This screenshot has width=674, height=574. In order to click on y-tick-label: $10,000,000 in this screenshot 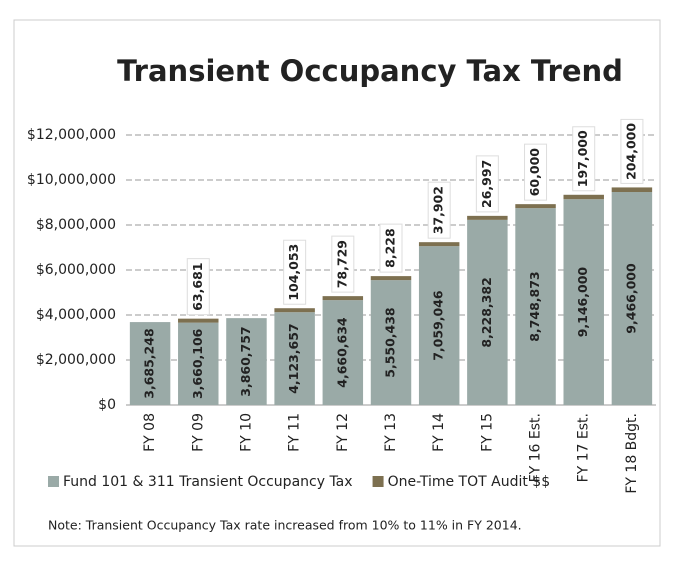, I will do `click(71, 180)`.